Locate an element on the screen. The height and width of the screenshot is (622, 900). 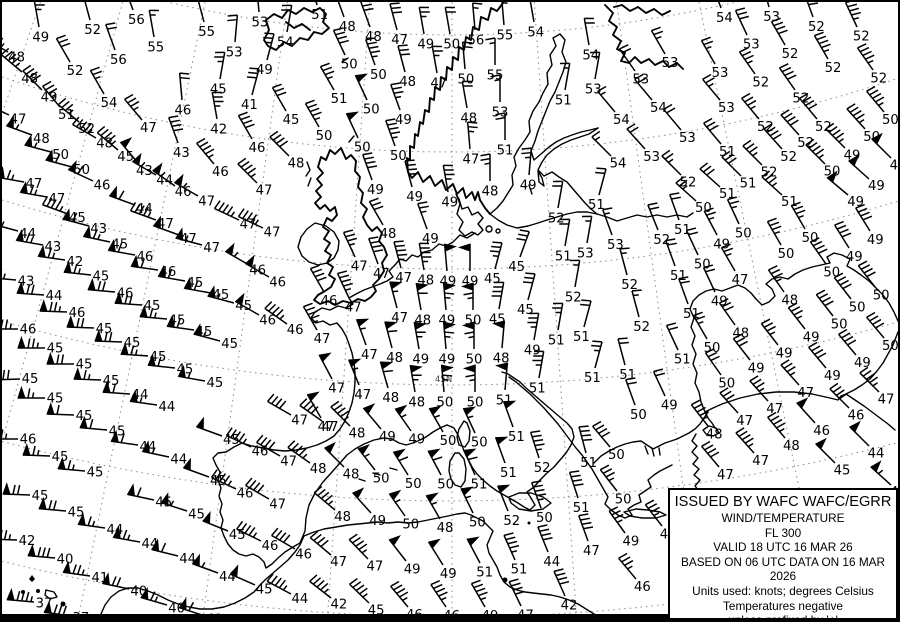
island-djerba is located at coordinates (505, 580).